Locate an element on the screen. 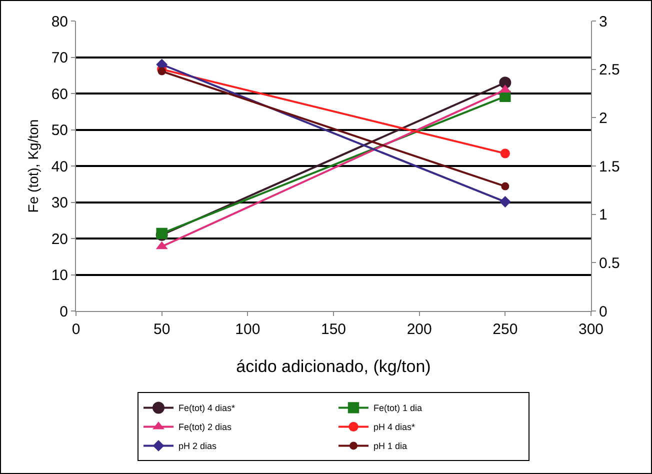 This screenshot has width=652, height=474. y-tick-label: 70 is located at coordinates (59, 58).